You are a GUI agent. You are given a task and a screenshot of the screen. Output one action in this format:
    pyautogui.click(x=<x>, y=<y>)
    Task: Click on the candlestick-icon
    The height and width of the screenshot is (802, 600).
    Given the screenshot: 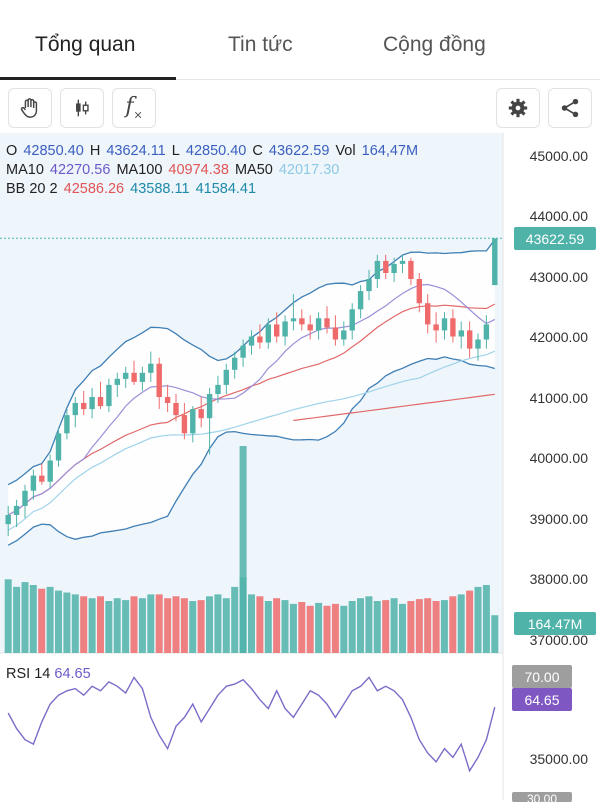 What is the action you would take?
    pyautogui.click(x=82, y=108)
    